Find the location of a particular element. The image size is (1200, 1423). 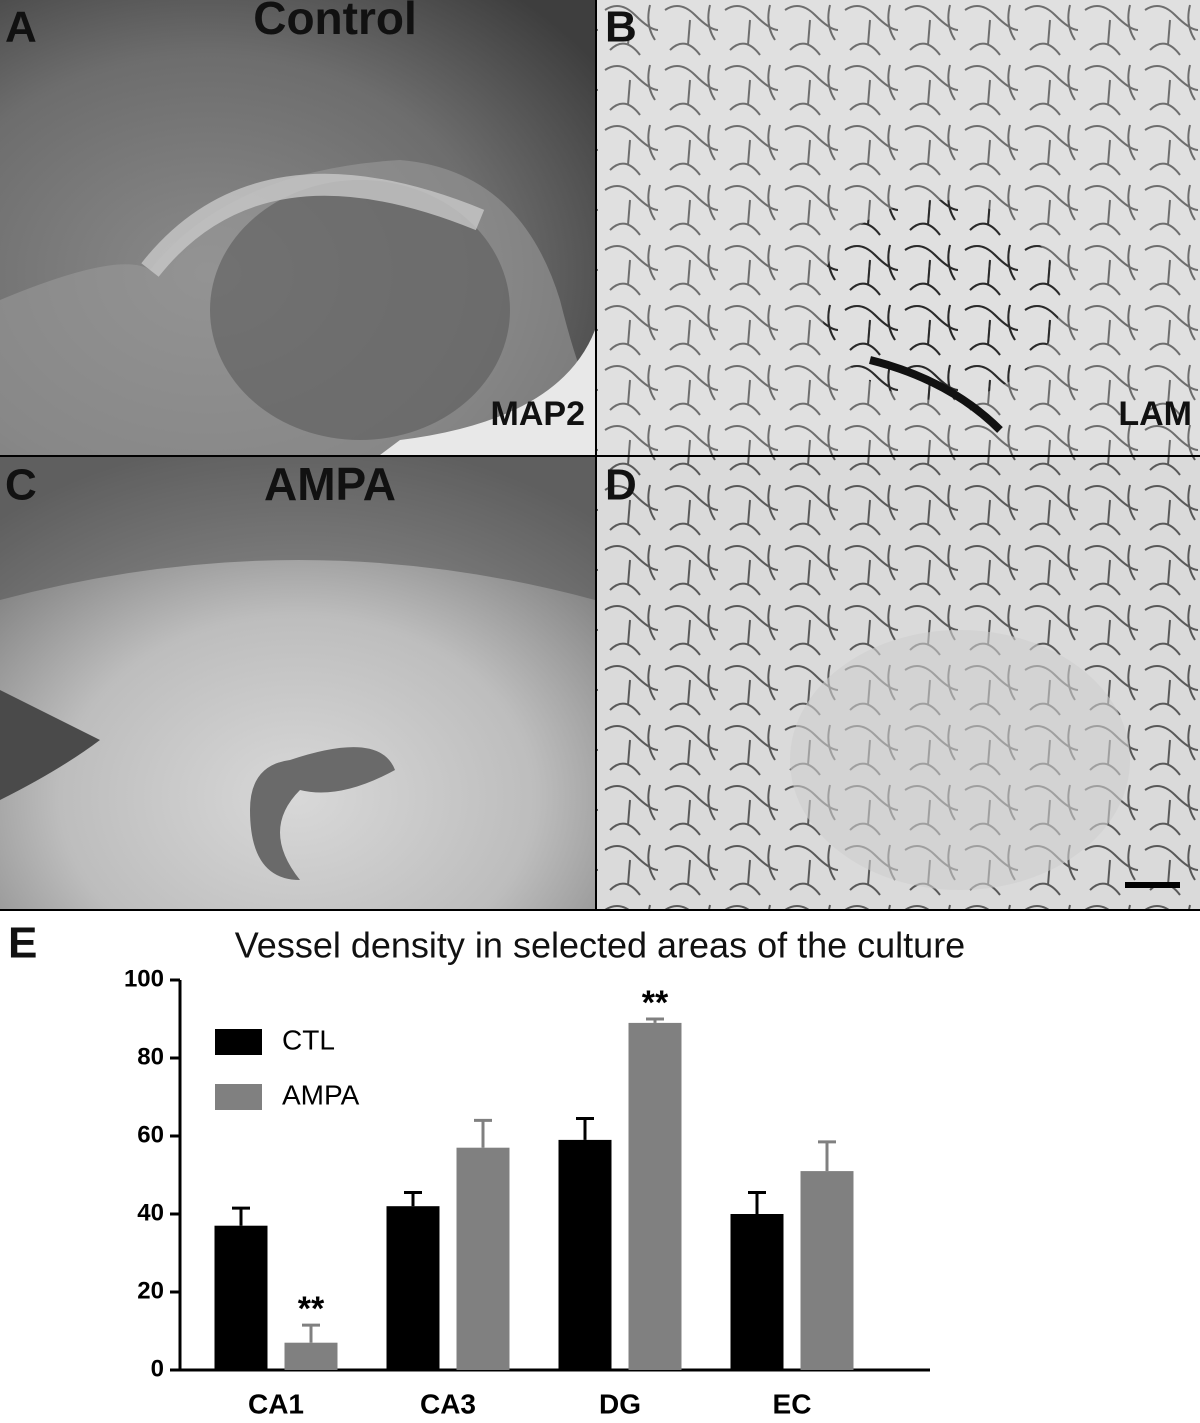

panel-label: D is located at coordinates (621, 485).